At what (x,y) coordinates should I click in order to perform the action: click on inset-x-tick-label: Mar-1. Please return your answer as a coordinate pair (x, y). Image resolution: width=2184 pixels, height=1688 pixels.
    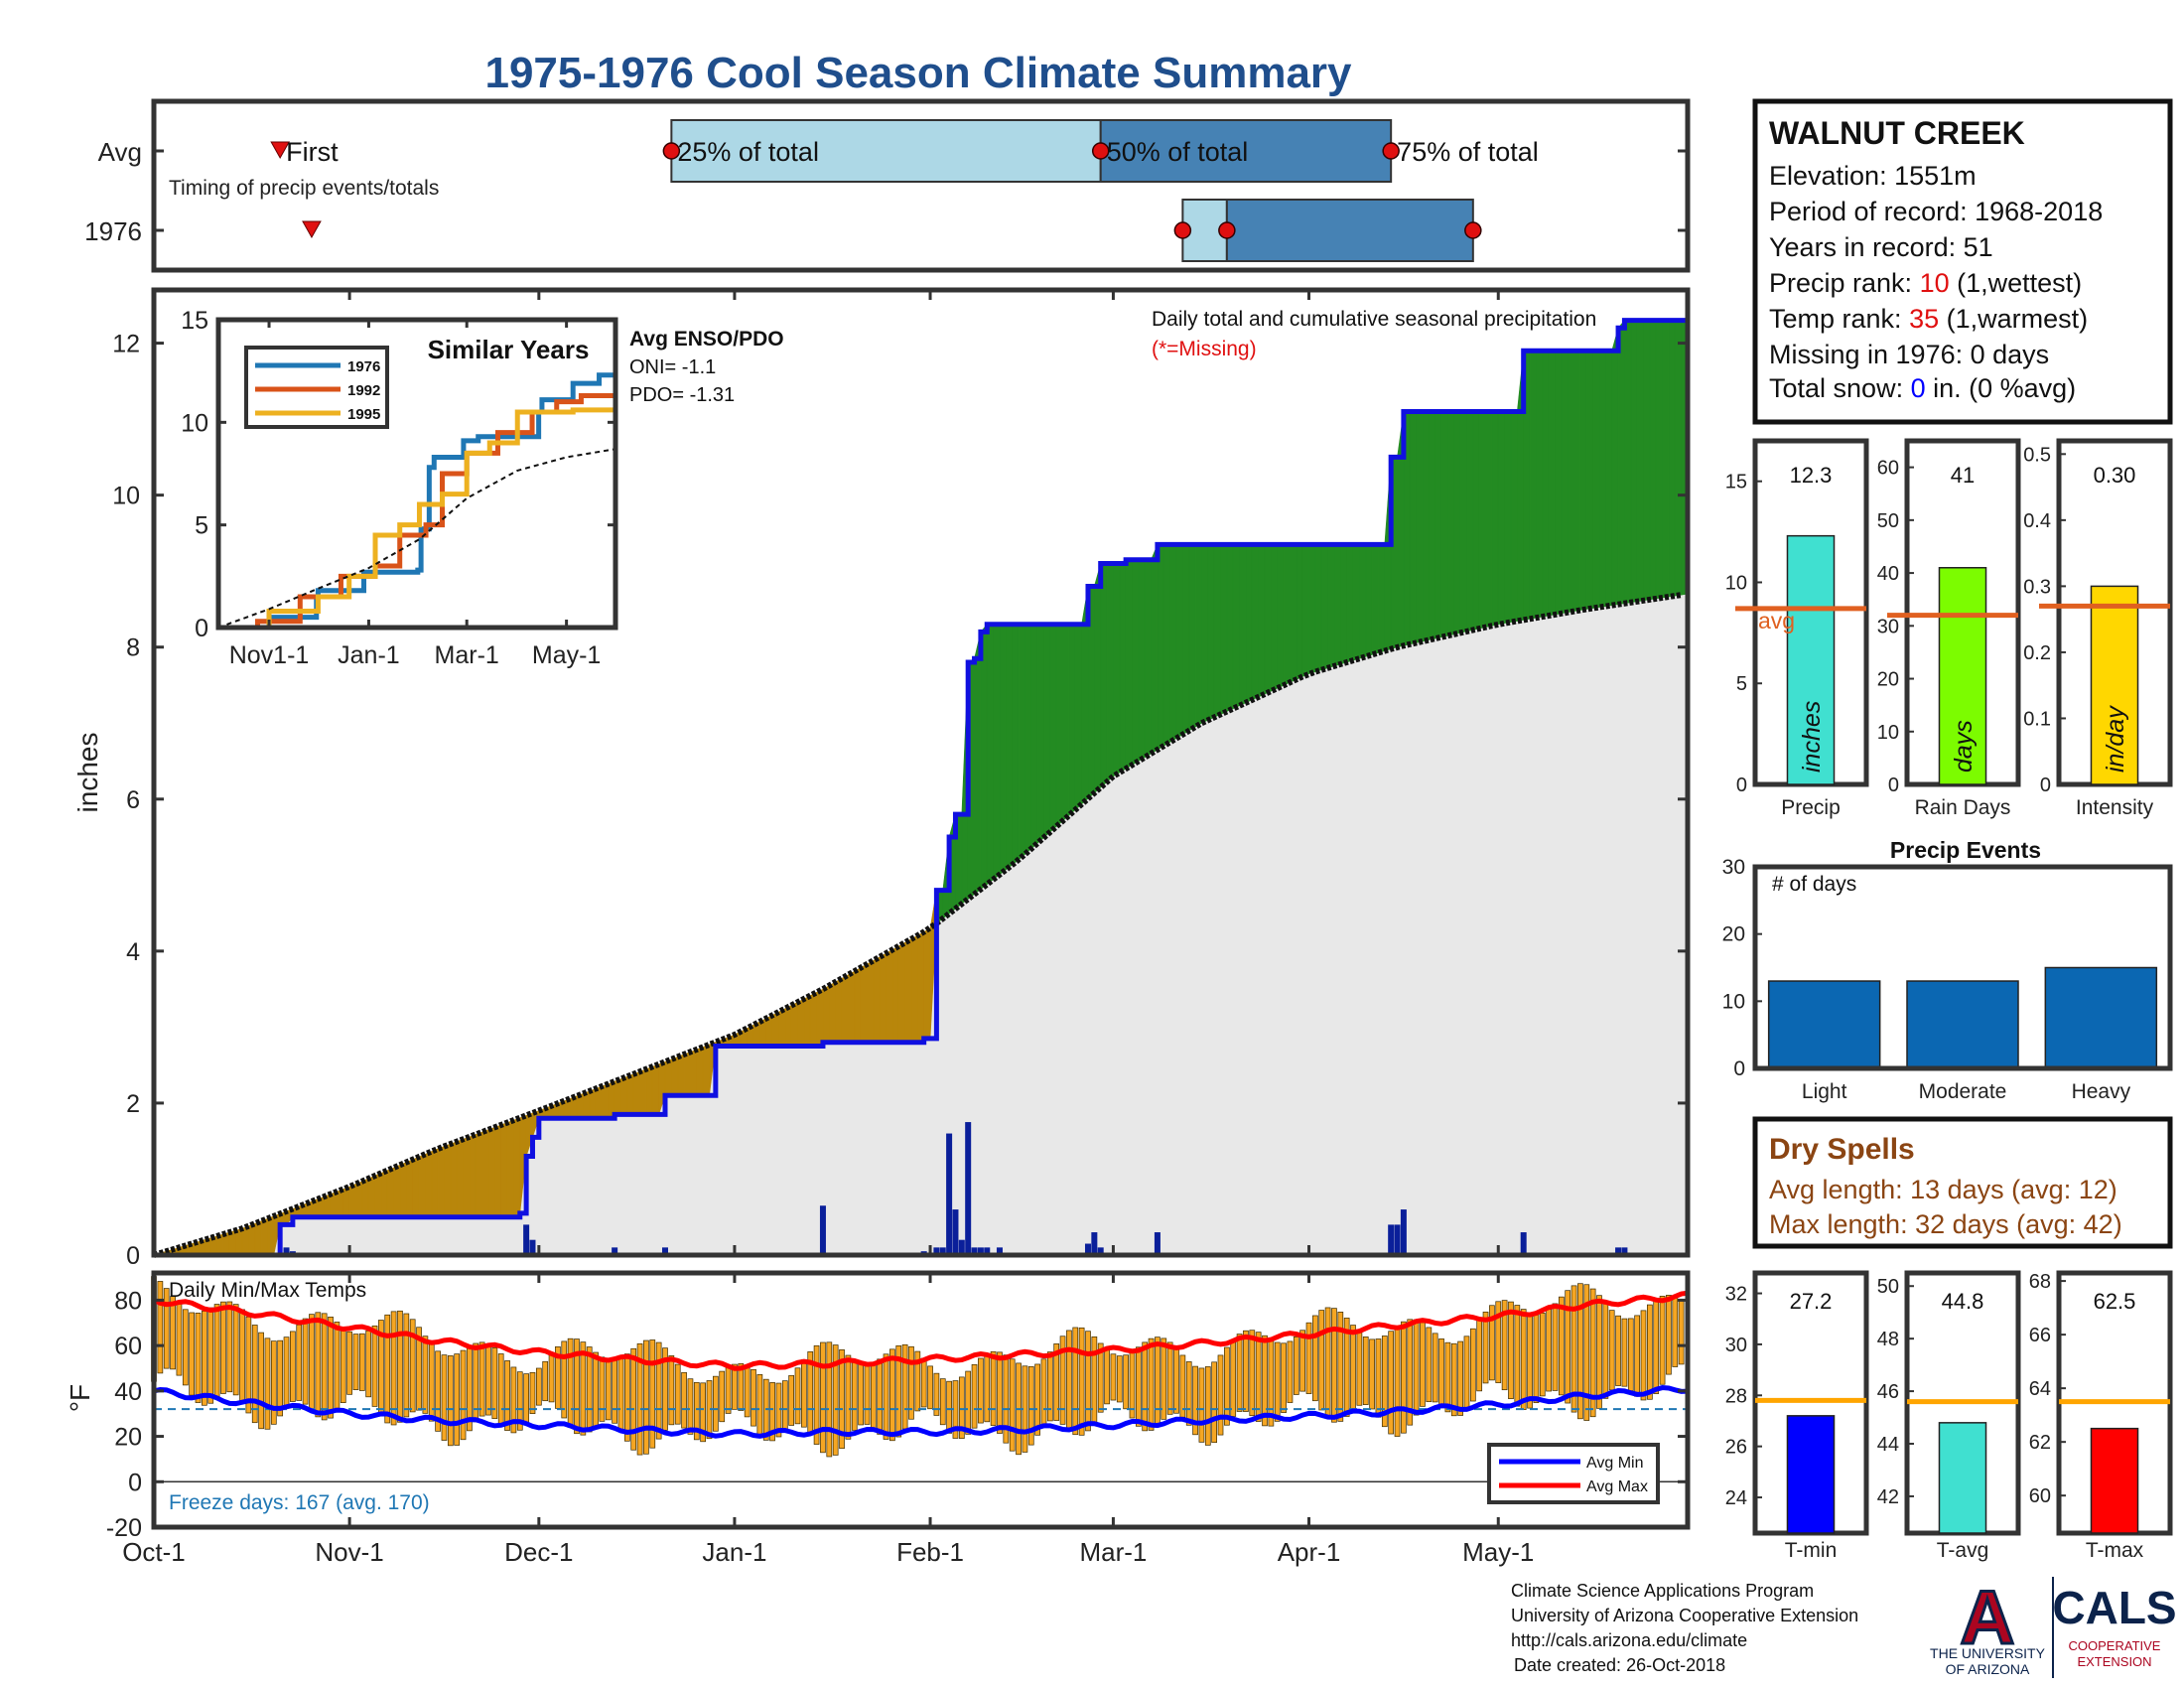
    Looking at the image, I should click on (467, 655).